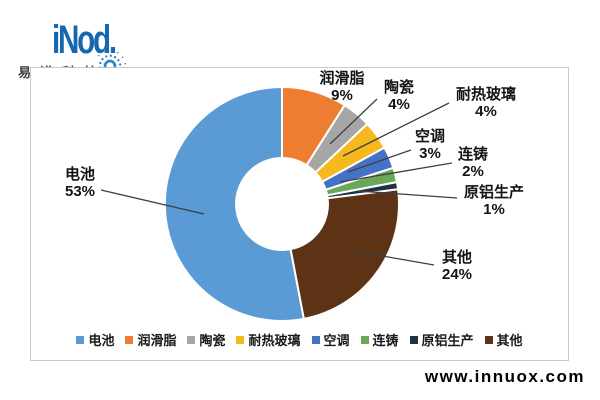  I want to click on slice-label-8: 其他 24%, so click(457, 266).